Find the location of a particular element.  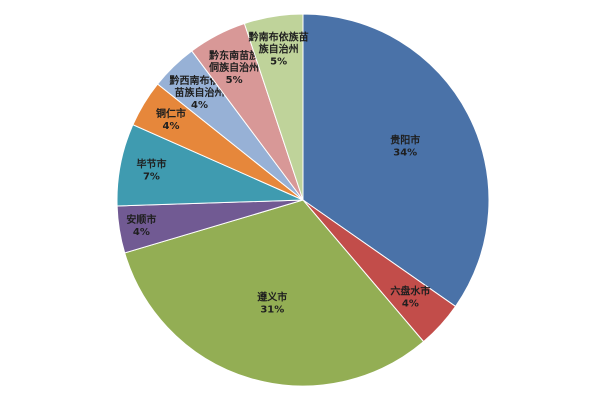

pie-slice-2-percent: 31% is located at coordinates (272, 309).